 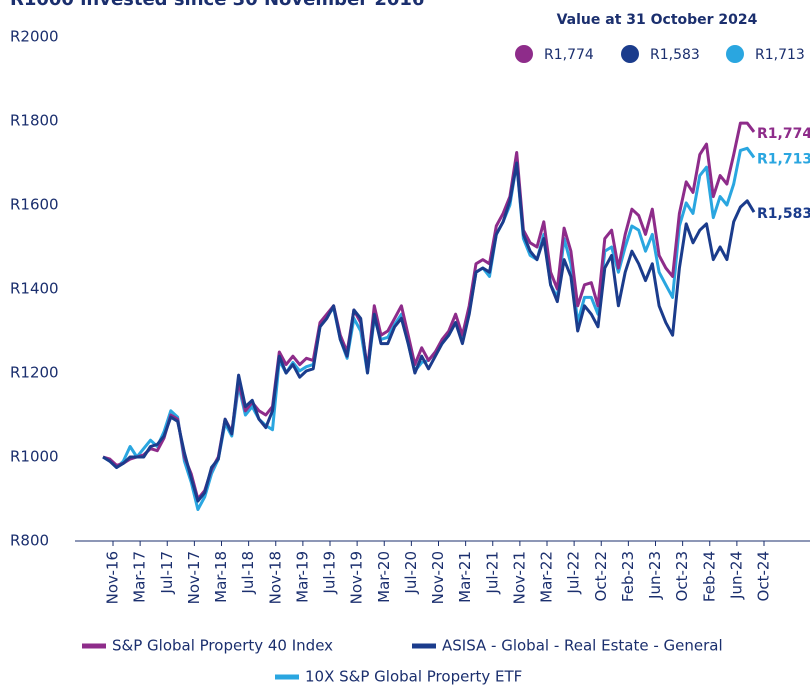 I want to click on x-tick-label: Mar-18, so click(x=221, y=577).